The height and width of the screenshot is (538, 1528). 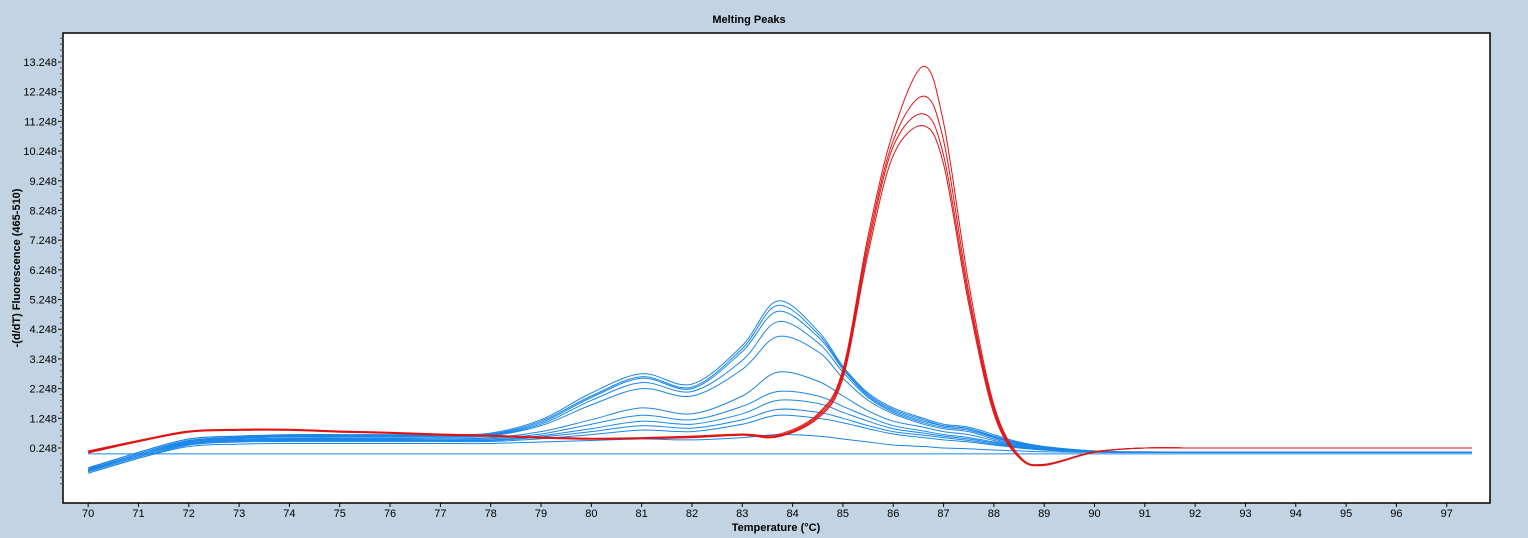 What do you see at coordinates (88, 514) in the screenshot?
I see `x-tick-label: 70` at bounding box center [88, 514].